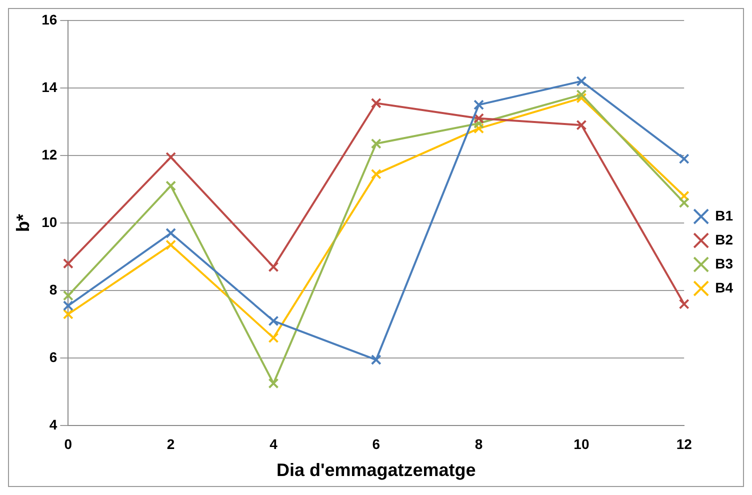  What do you see at coordinates (50, 222) in the screenshot?
I see `y-tick-label: 10` at bounding box center [50, 222].